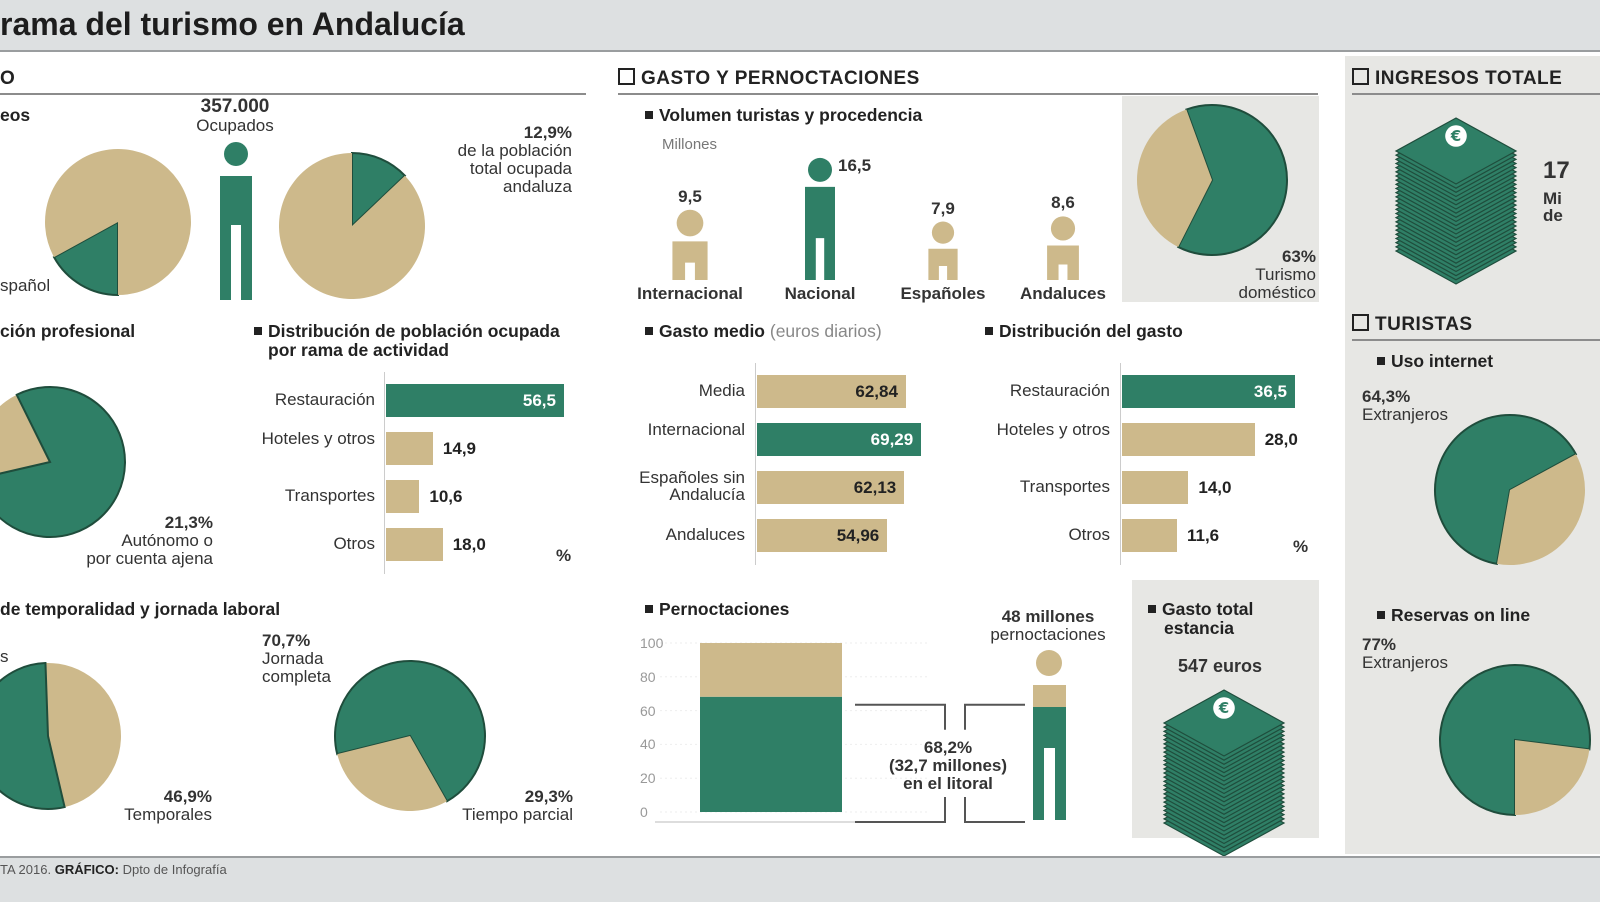 The height and width of the screenshot is (902, 1600). I want to click on share-text: total ocupada, so click(520, 168).